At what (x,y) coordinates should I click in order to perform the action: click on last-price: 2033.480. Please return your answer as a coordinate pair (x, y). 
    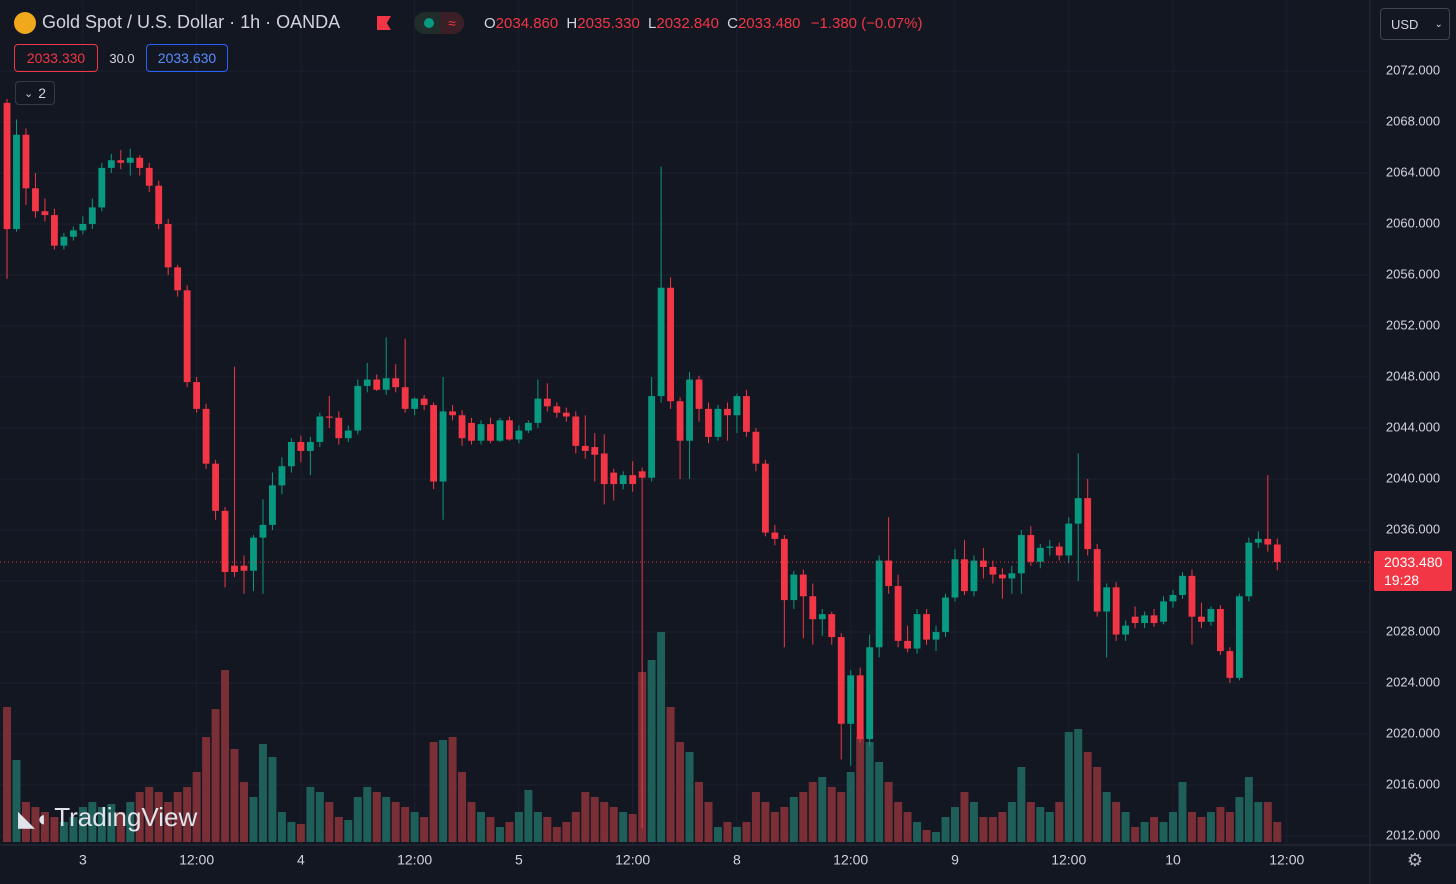
    Looking at the image, I should click on (1413, 562).